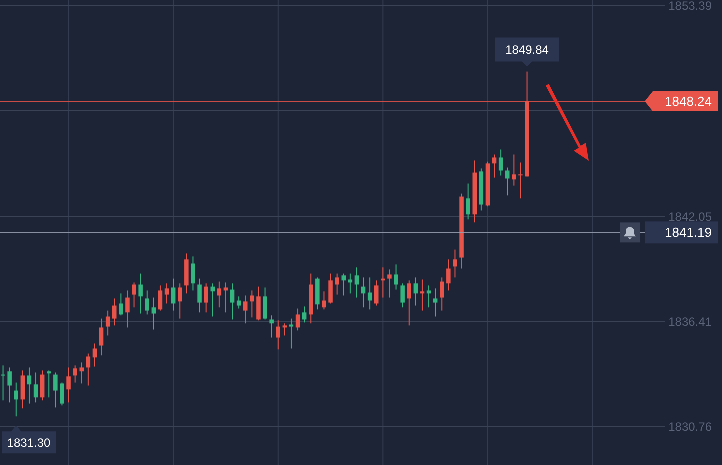  What do you see at coordinates (690, 6) in the screenshot?
I see `y-tick-label: 1853.39` at bounding box center [690, 6].